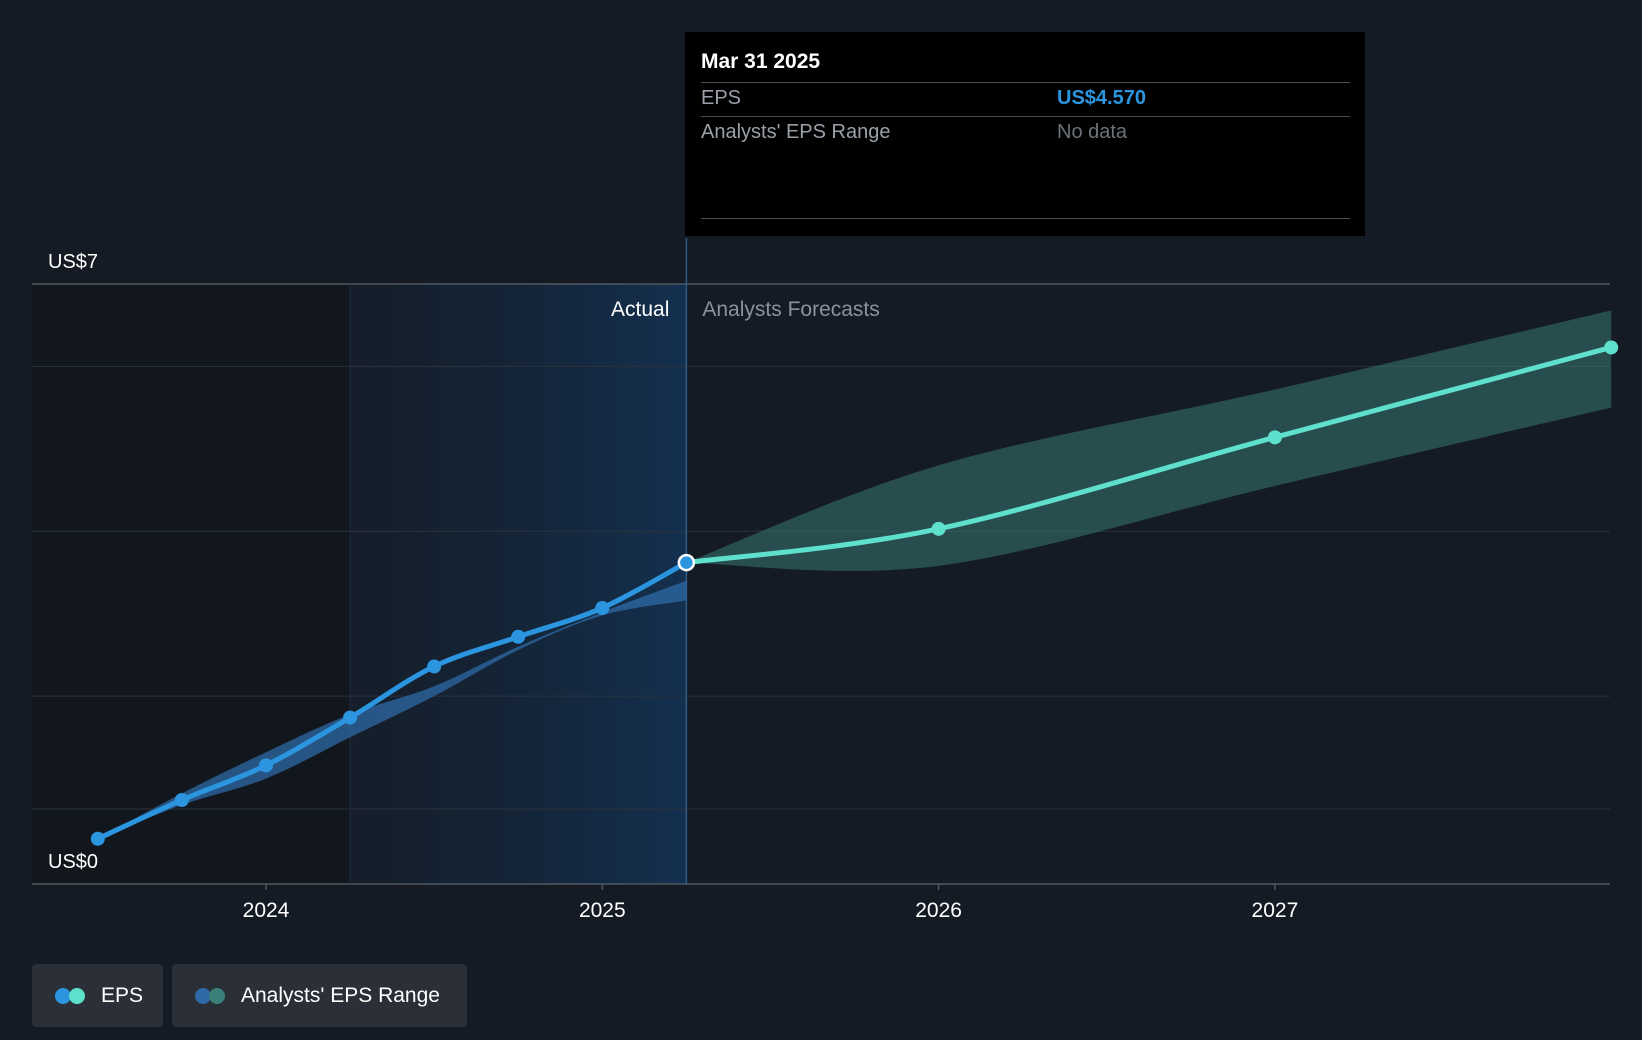  Describe the element at coordinates (266, 910) in the screenshot. I see `x-tick-label: 2024` at that location.